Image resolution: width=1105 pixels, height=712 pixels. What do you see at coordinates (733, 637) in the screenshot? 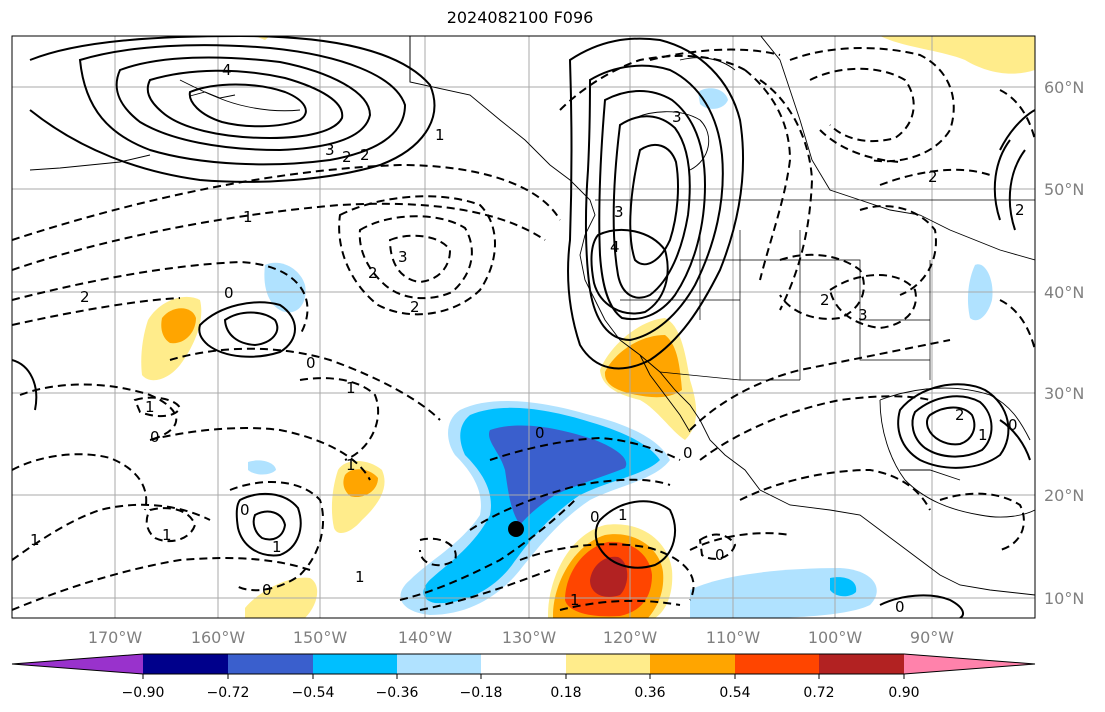
I see `lon-label: 110°W` at bounding box center [733, 637].